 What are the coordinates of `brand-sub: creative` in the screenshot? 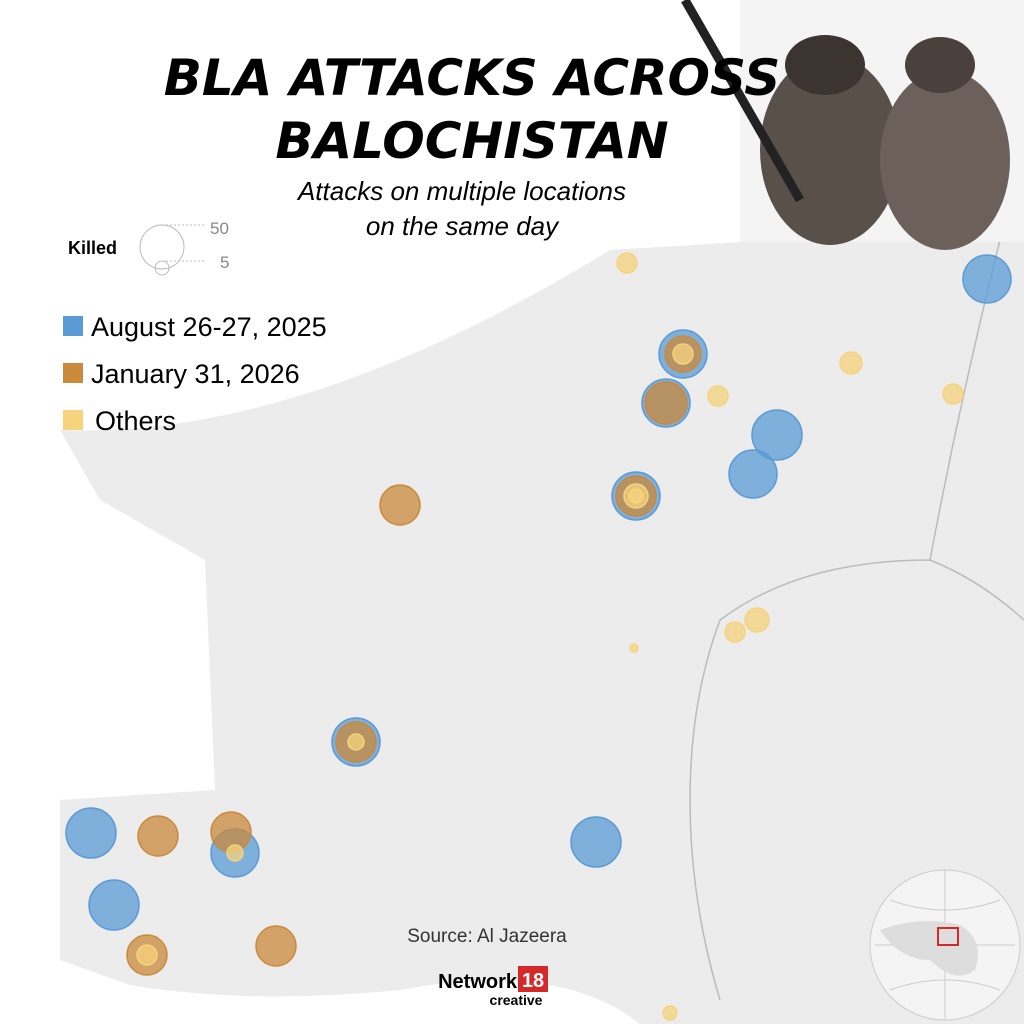 It's located at (516, 1000).